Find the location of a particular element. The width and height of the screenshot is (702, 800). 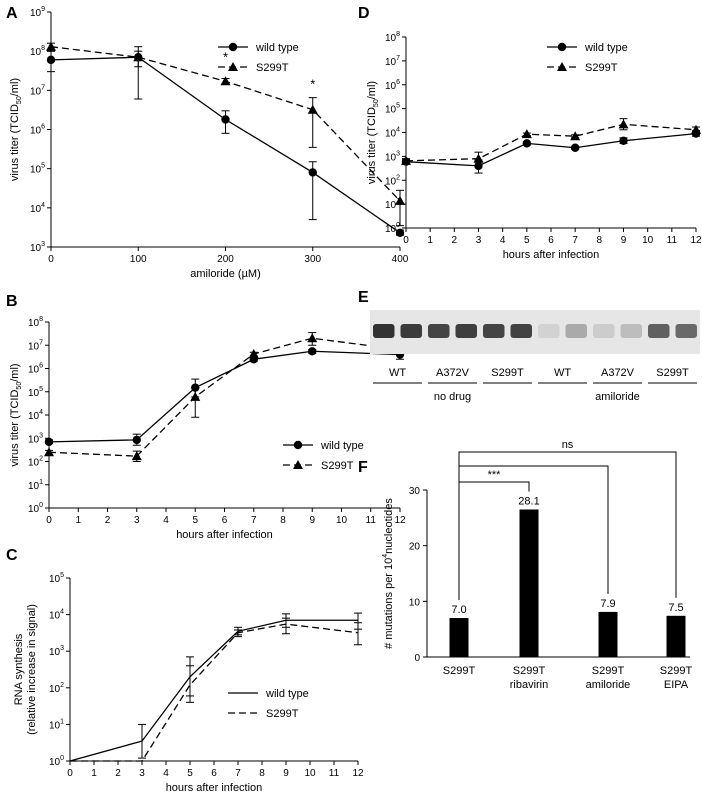

x-tick-label: 0 is located at coordinates (49, 520).